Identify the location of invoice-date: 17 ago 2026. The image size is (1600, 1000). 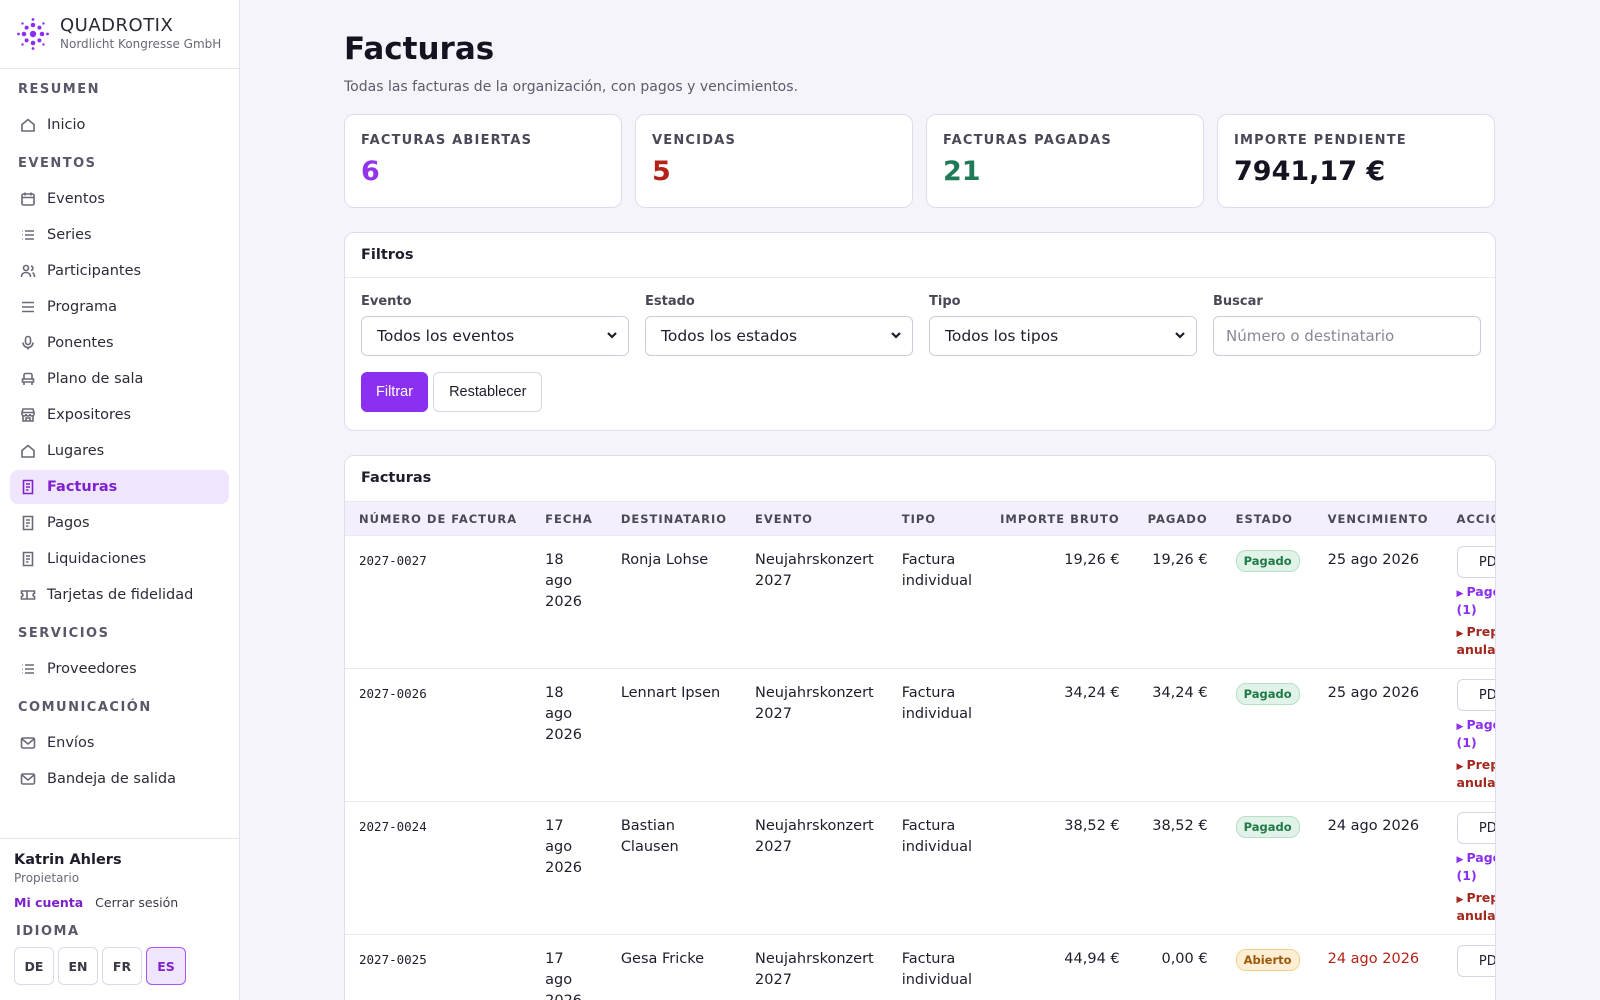
(569, 868).